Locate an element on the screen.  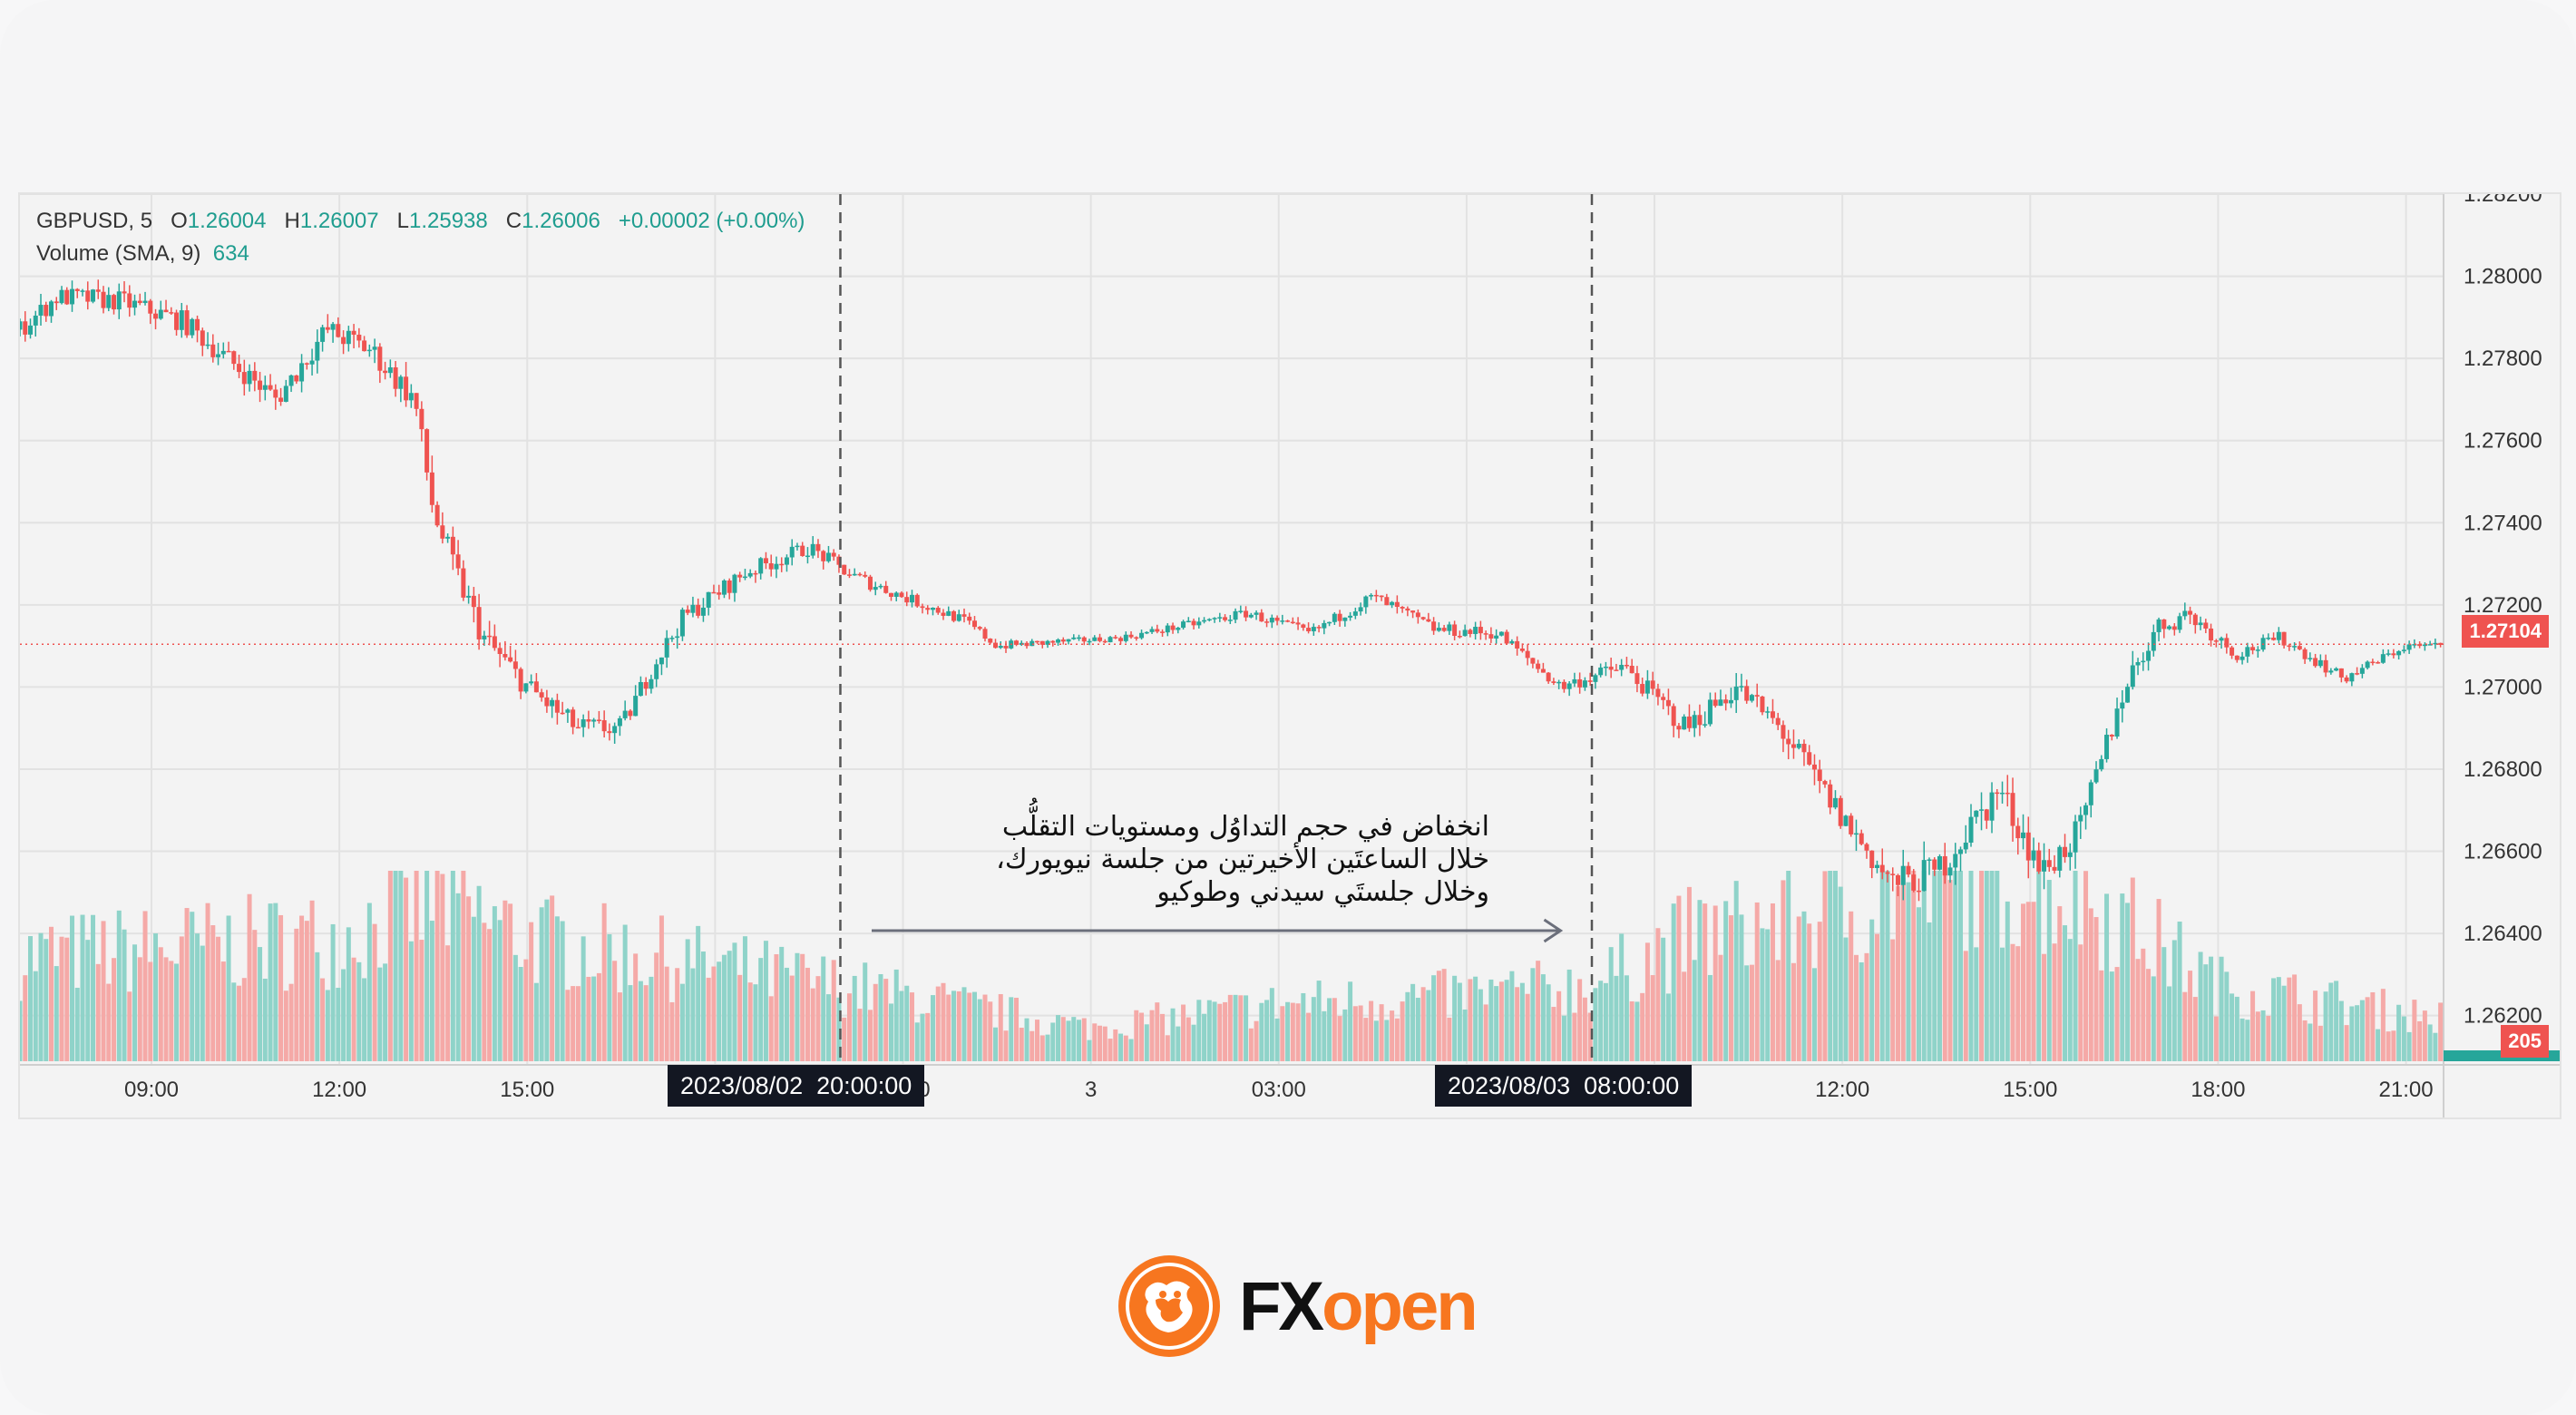
change-value: +0.00002 (+0.00%) is located at coordinates (711, 221).